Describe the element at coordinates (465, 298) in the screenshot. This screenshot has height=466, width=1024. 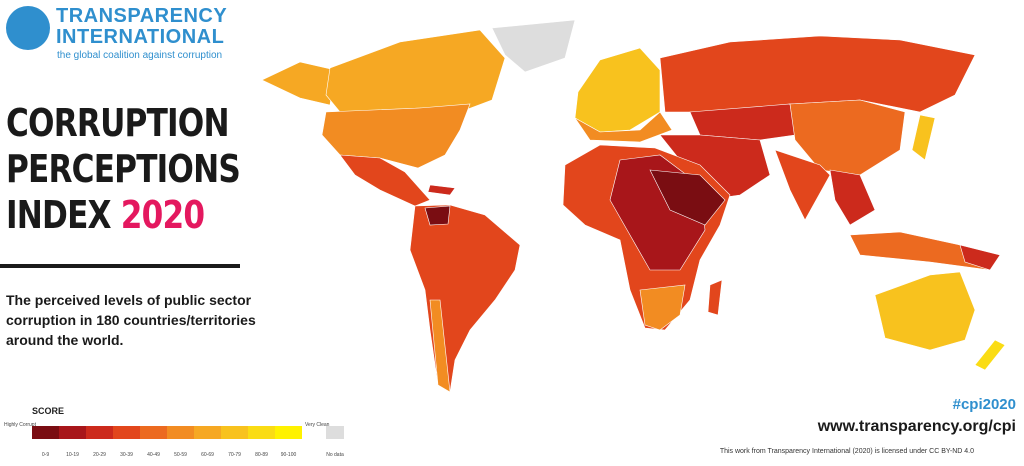
I see `south-america` at that location.